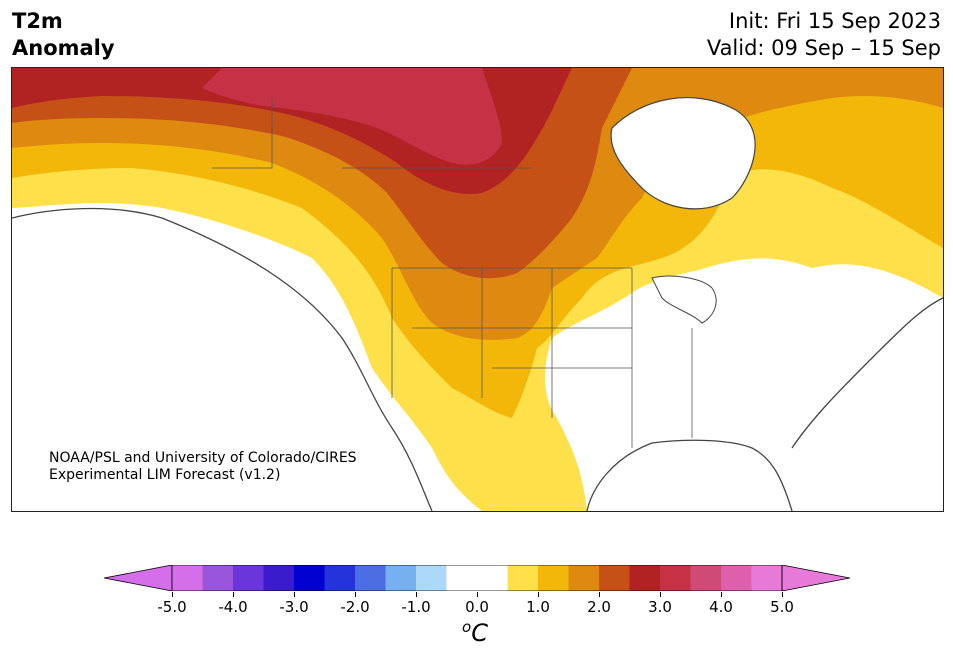 This screenshot has height=659, width=953. Describe the element at coordinates (599, 607) in the screenshot. I see `colorbar-tick-label: 2.0` at that location.